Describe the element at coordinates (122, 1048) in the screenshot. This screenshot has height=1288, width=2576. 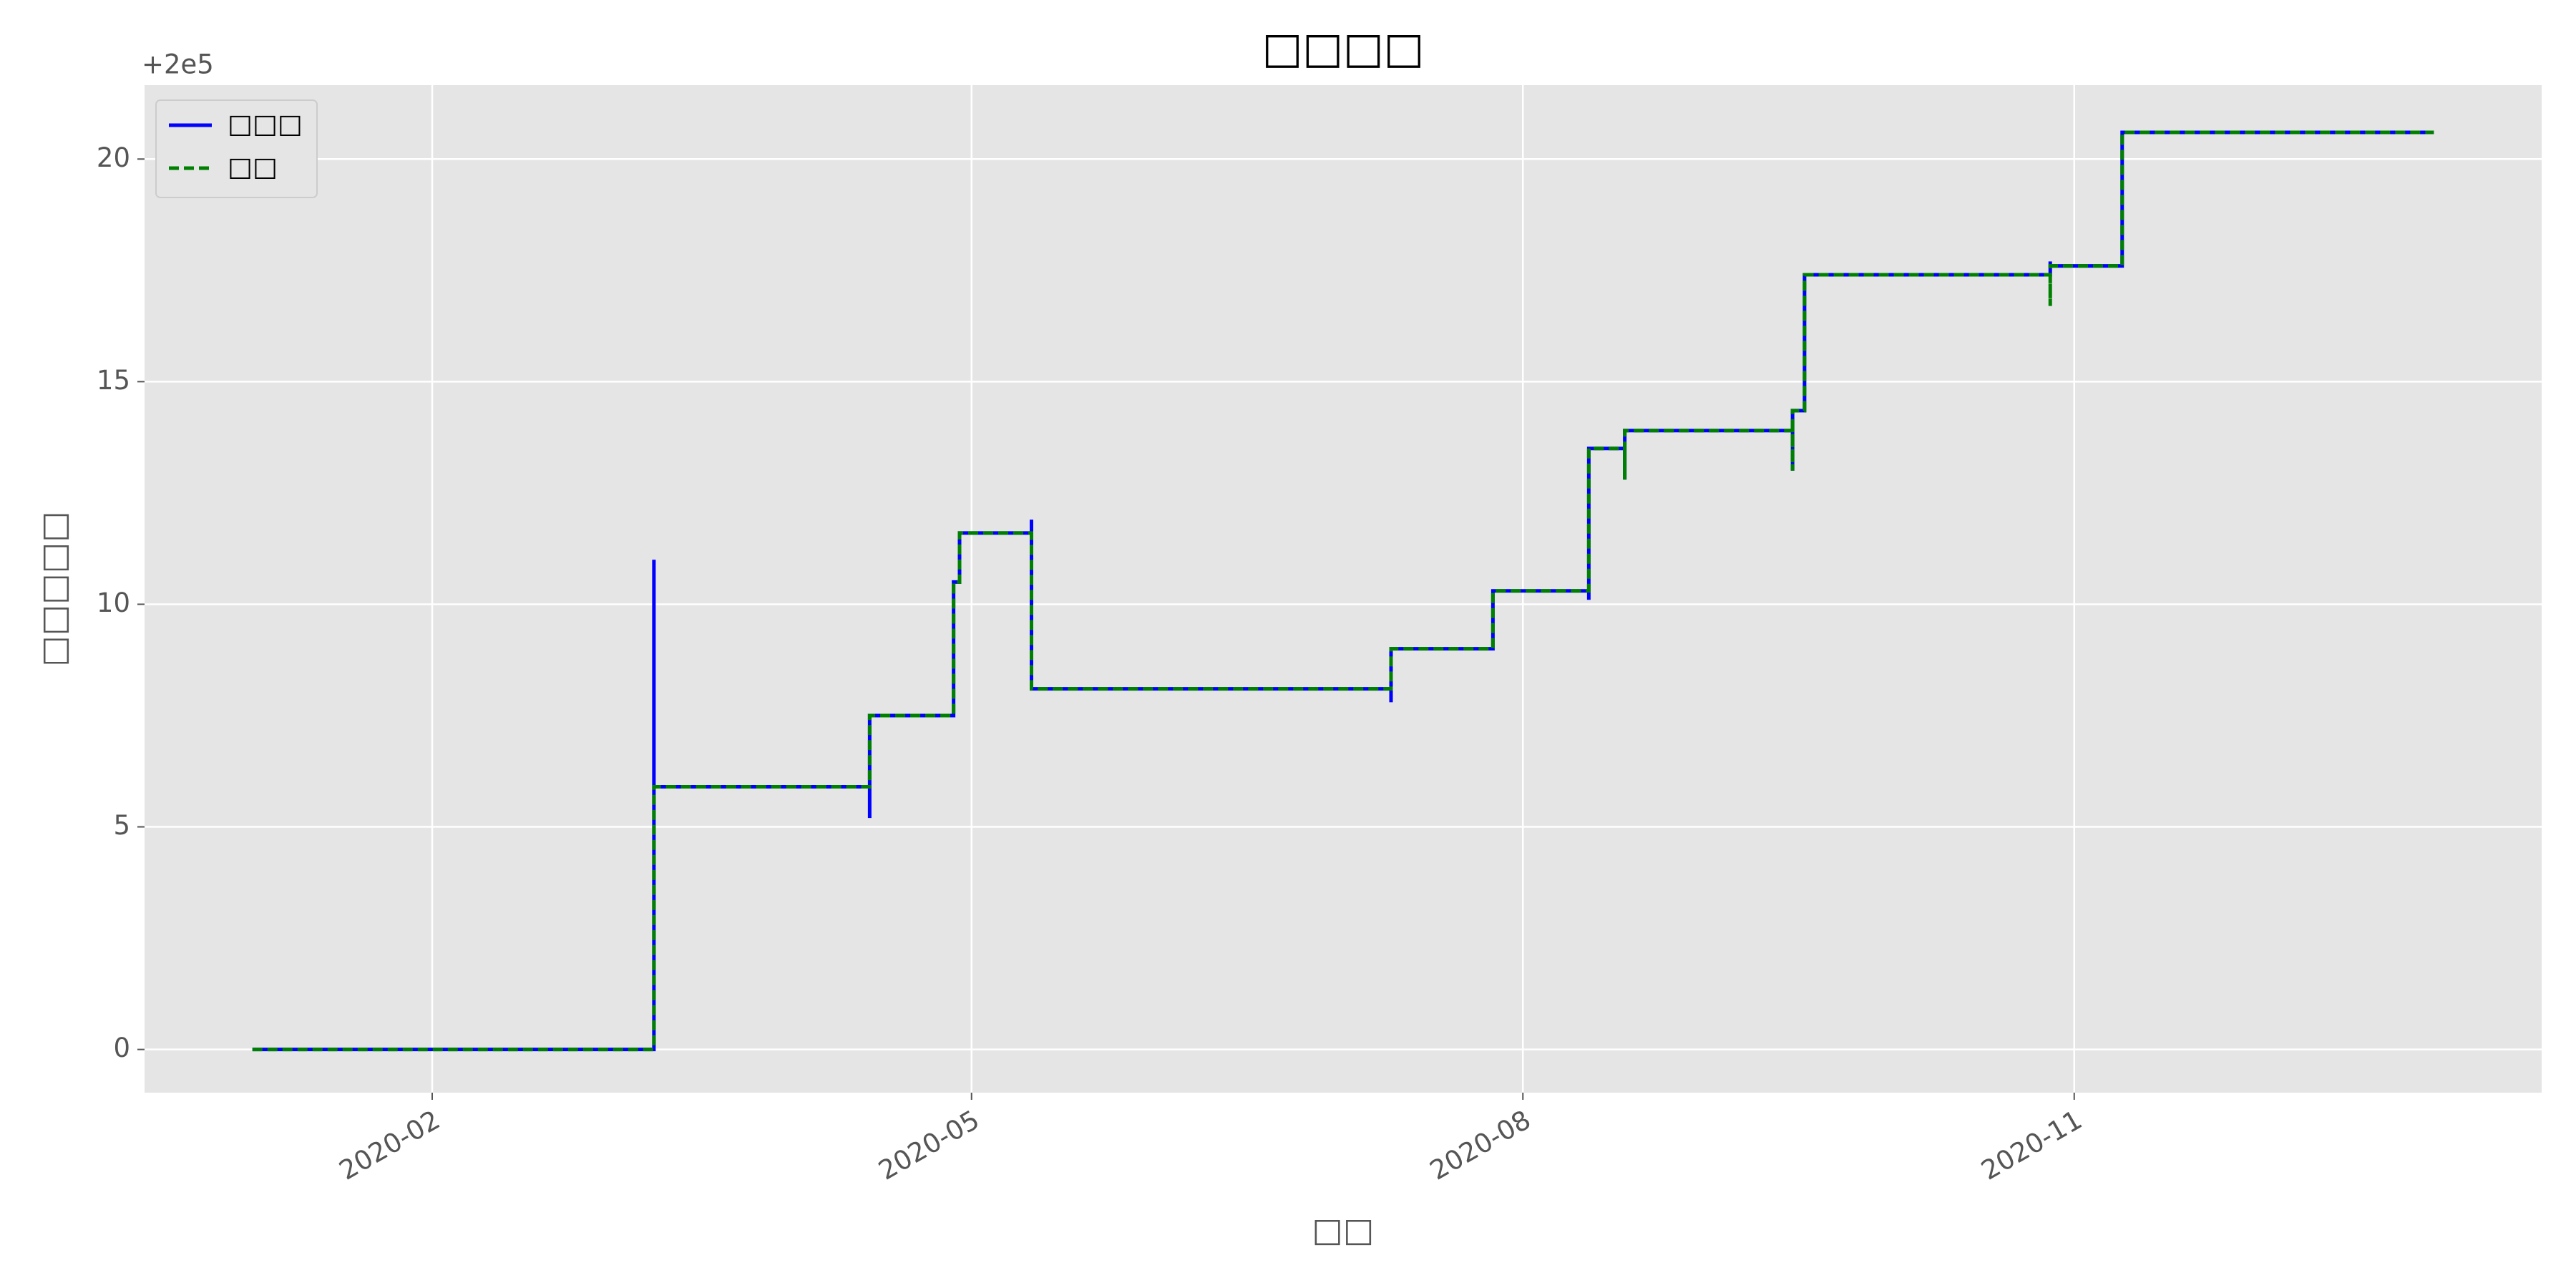
I see `y-tick-label: 0` at that location.